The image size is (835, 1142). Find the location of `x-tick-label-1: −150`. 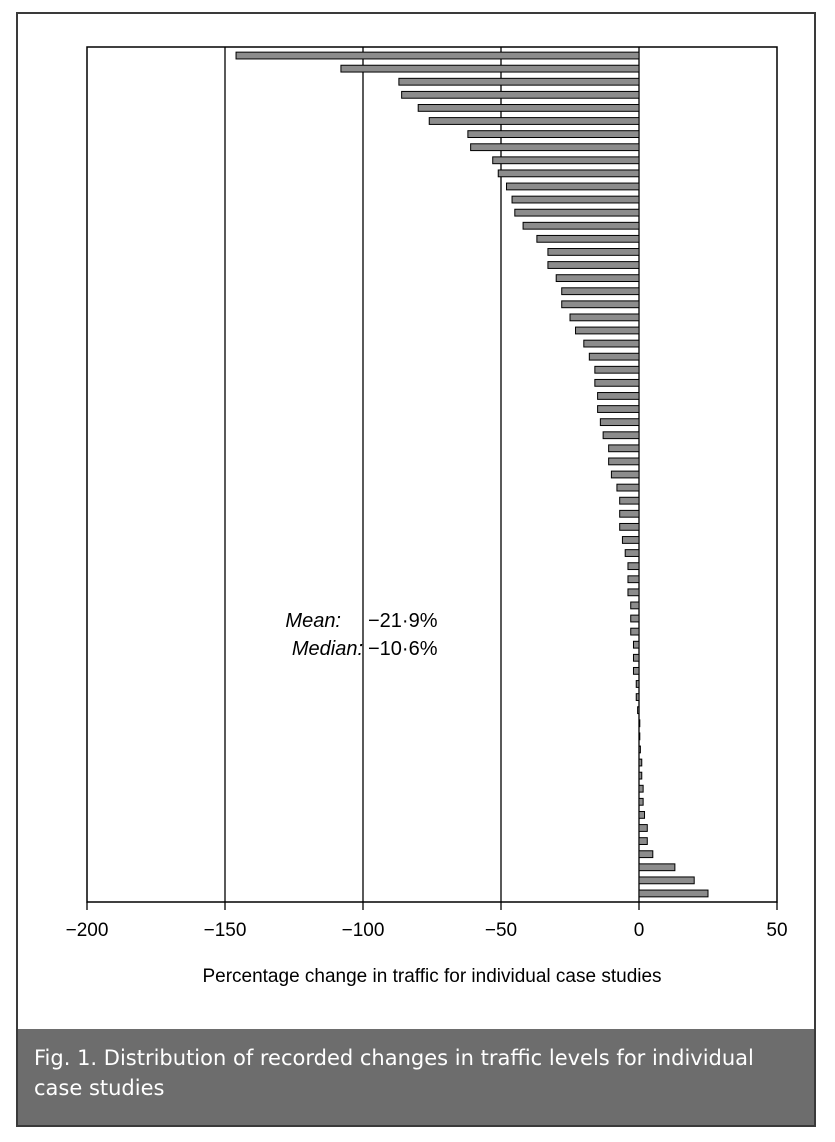

x-tick-label-1: −150 is located at coordinates (225, 930).